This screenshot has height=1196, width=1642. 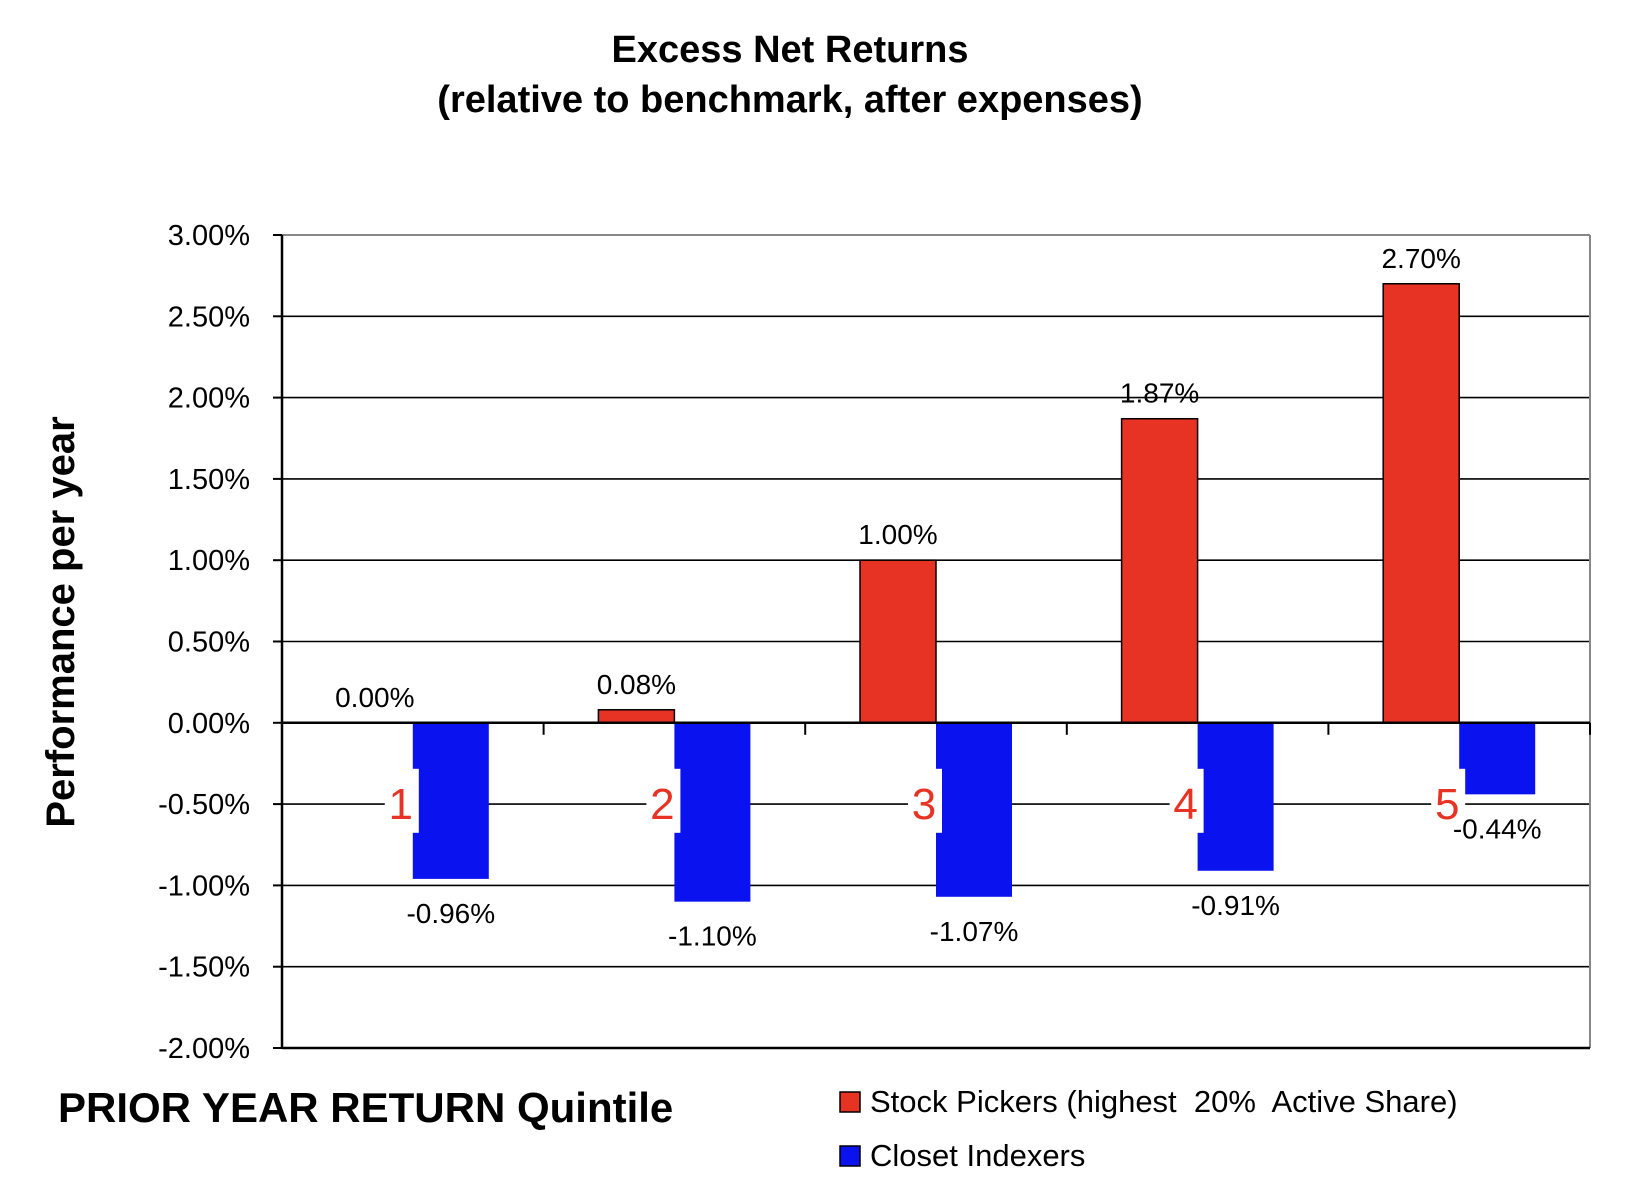 I want to click on legend-label-closet-indexers: Closet Indexers, so click(x=977, y=1155).